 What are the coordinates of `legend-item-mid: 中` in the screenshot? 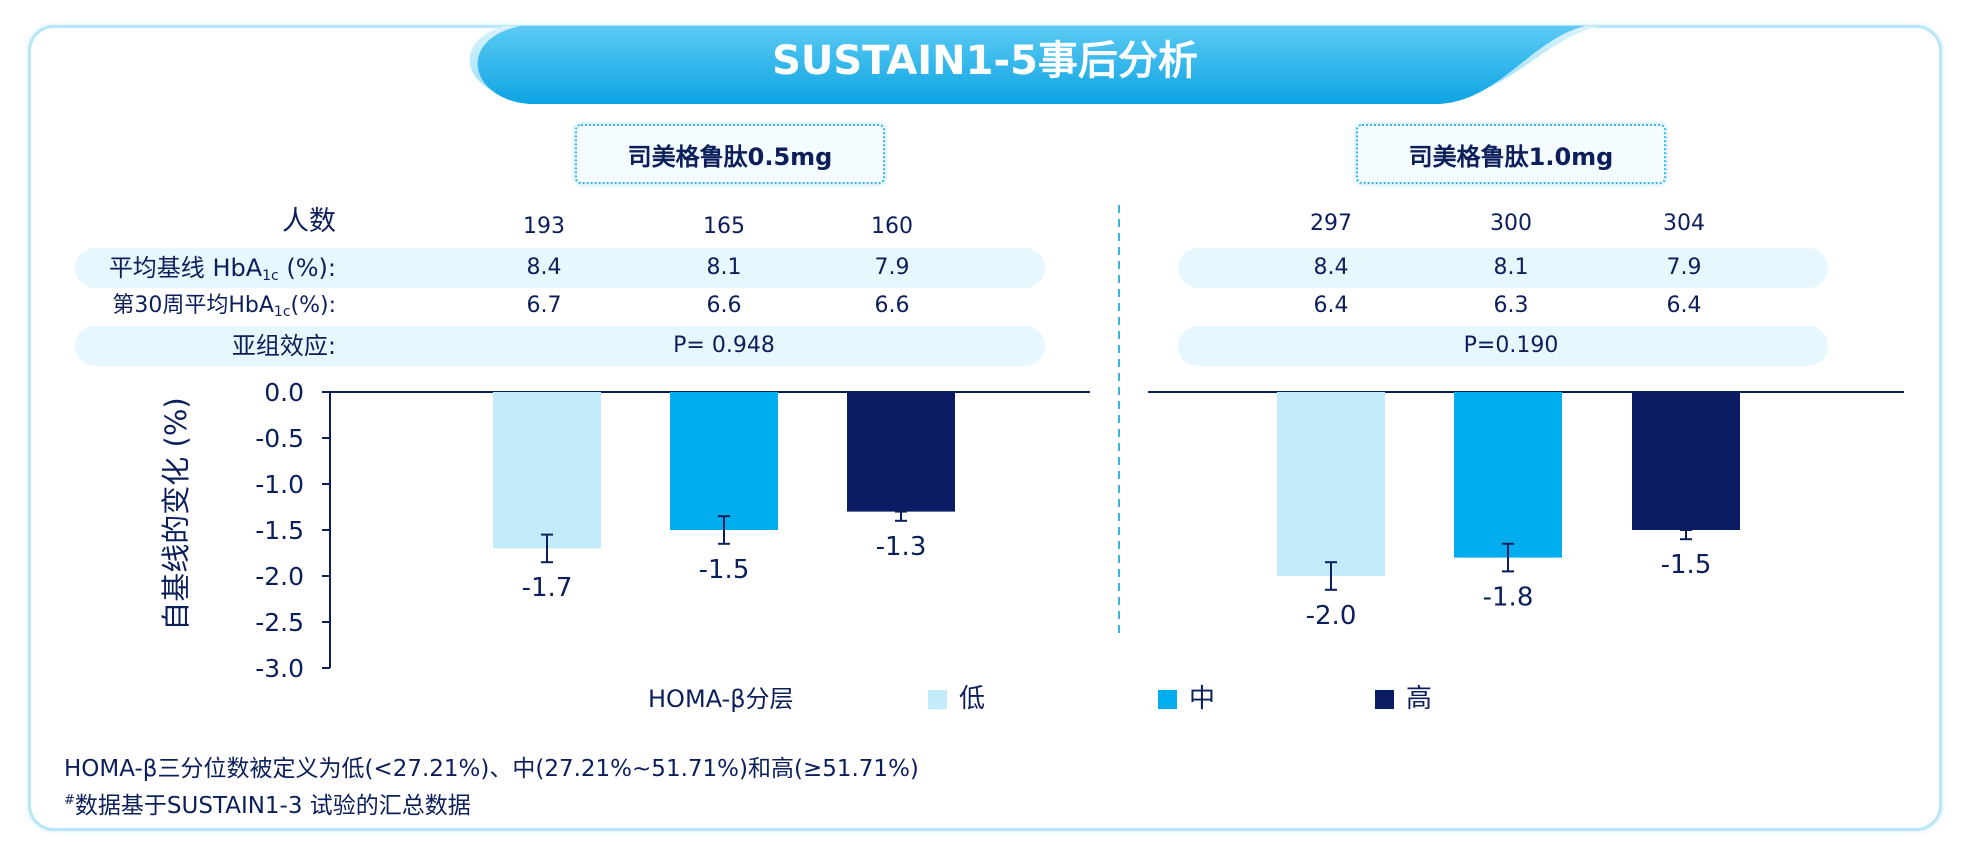 It's located at (1186, 699).